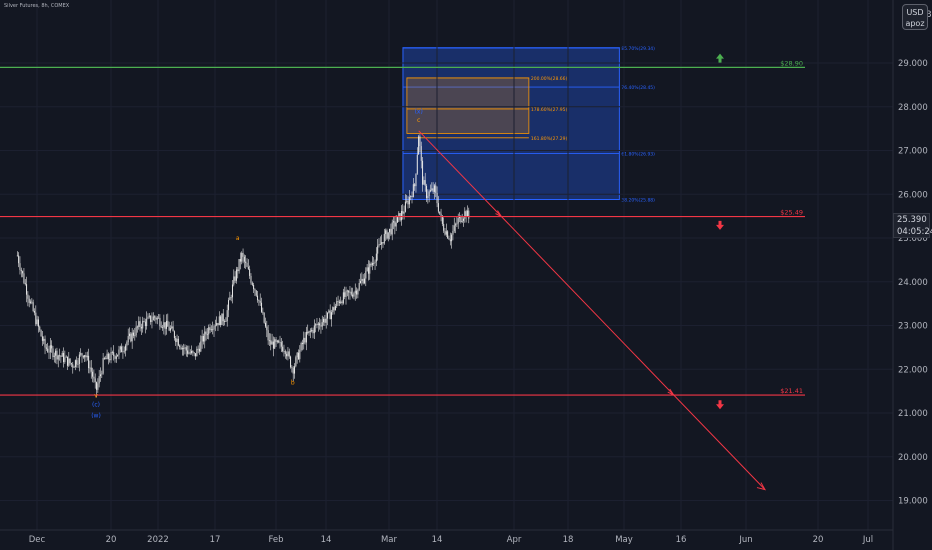 This screenshot has width=932, height=550. Describe the element at coordinates (96, 396) in the screenshot. I see `wave-label: v` at that location.